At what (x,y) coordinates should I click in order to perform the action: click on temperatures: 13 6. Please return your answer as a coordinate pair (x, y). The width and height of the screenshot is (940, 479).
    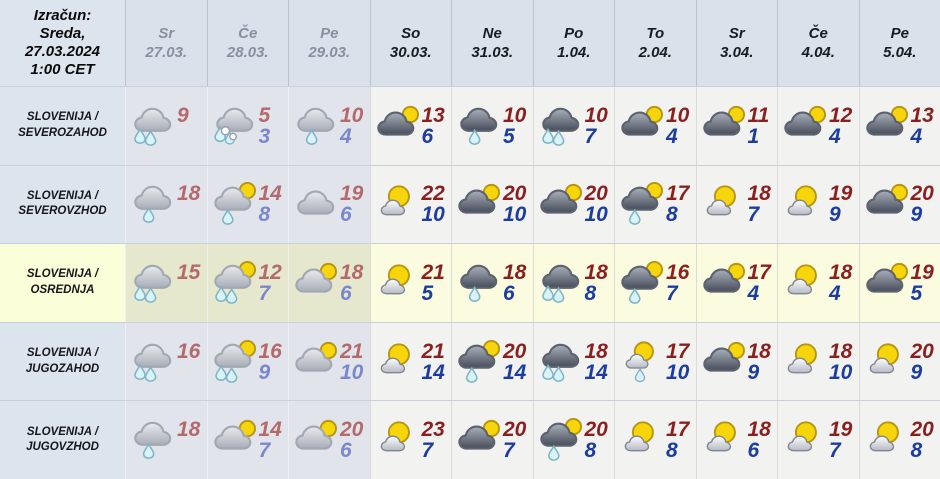
    Looking at the image, I should click on (433, 126).